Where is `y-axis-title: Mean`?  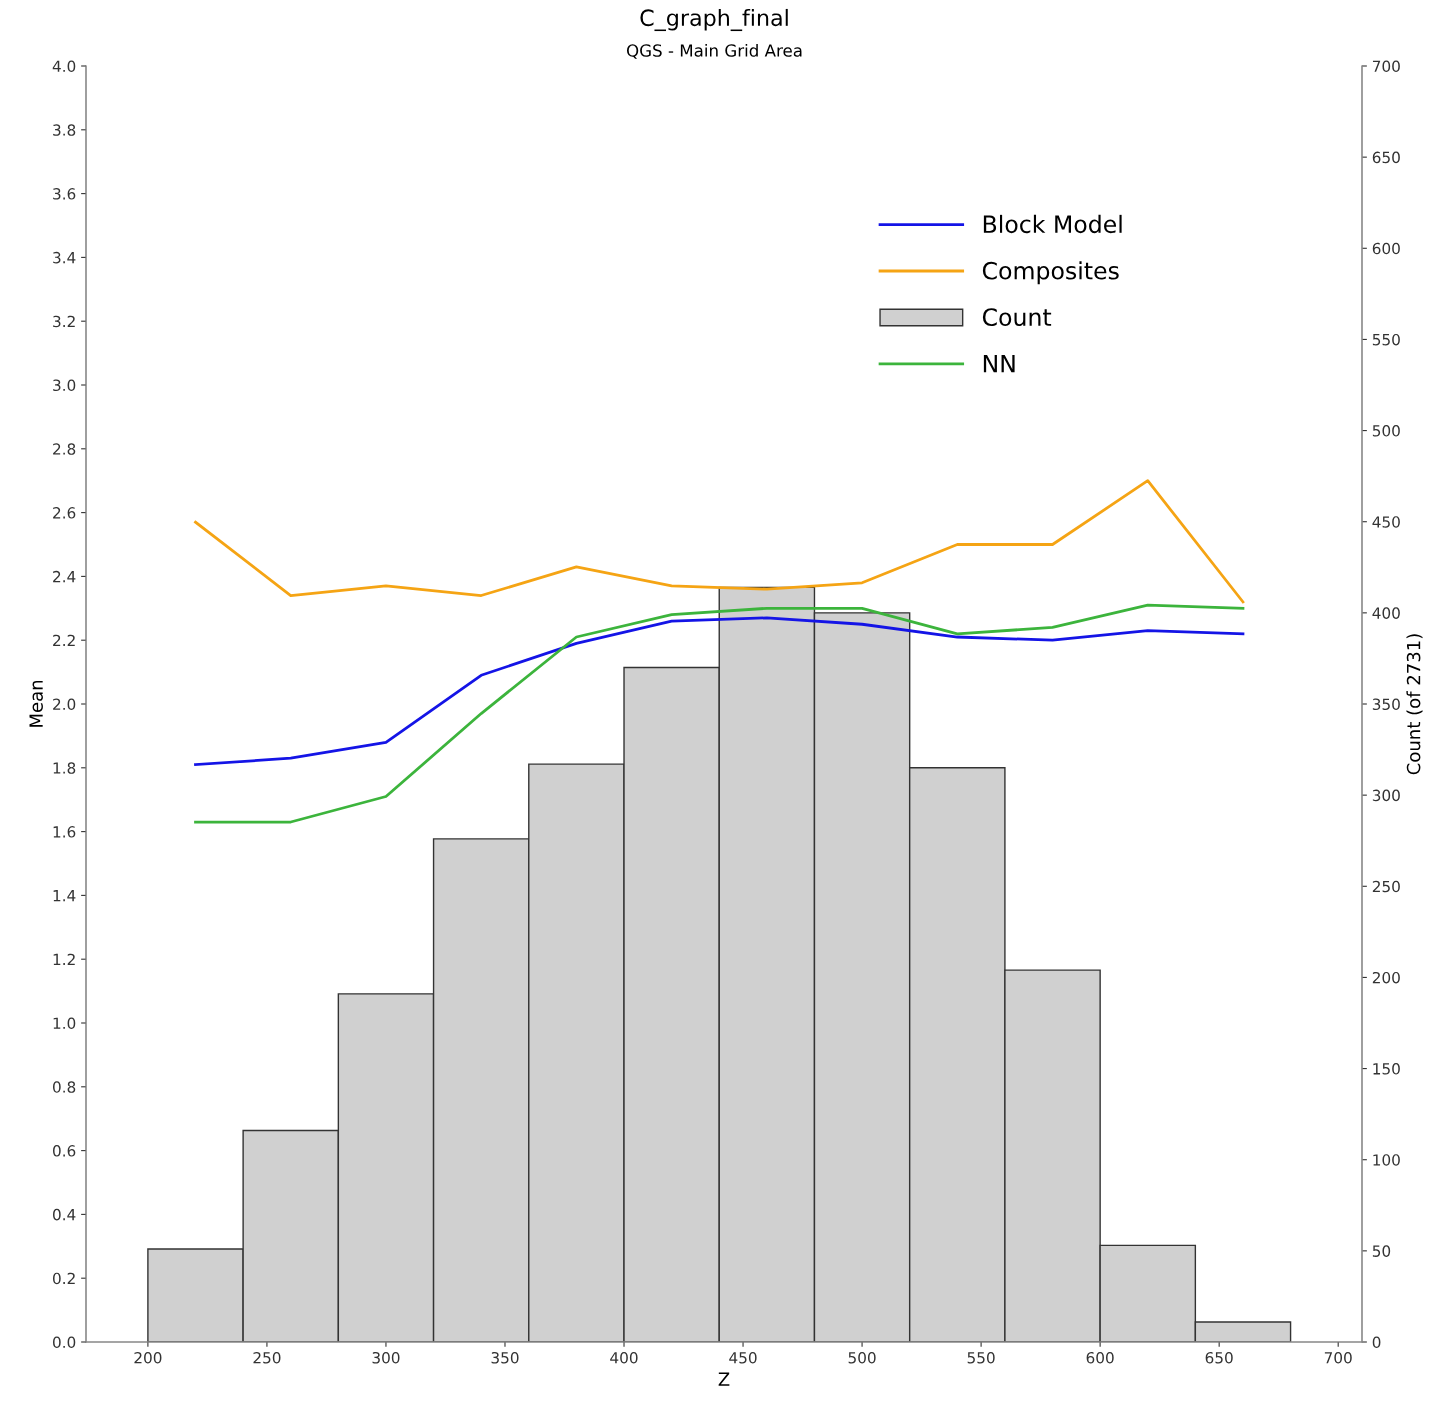 y-axis-title: Mean is located at coordinates (36, 703).